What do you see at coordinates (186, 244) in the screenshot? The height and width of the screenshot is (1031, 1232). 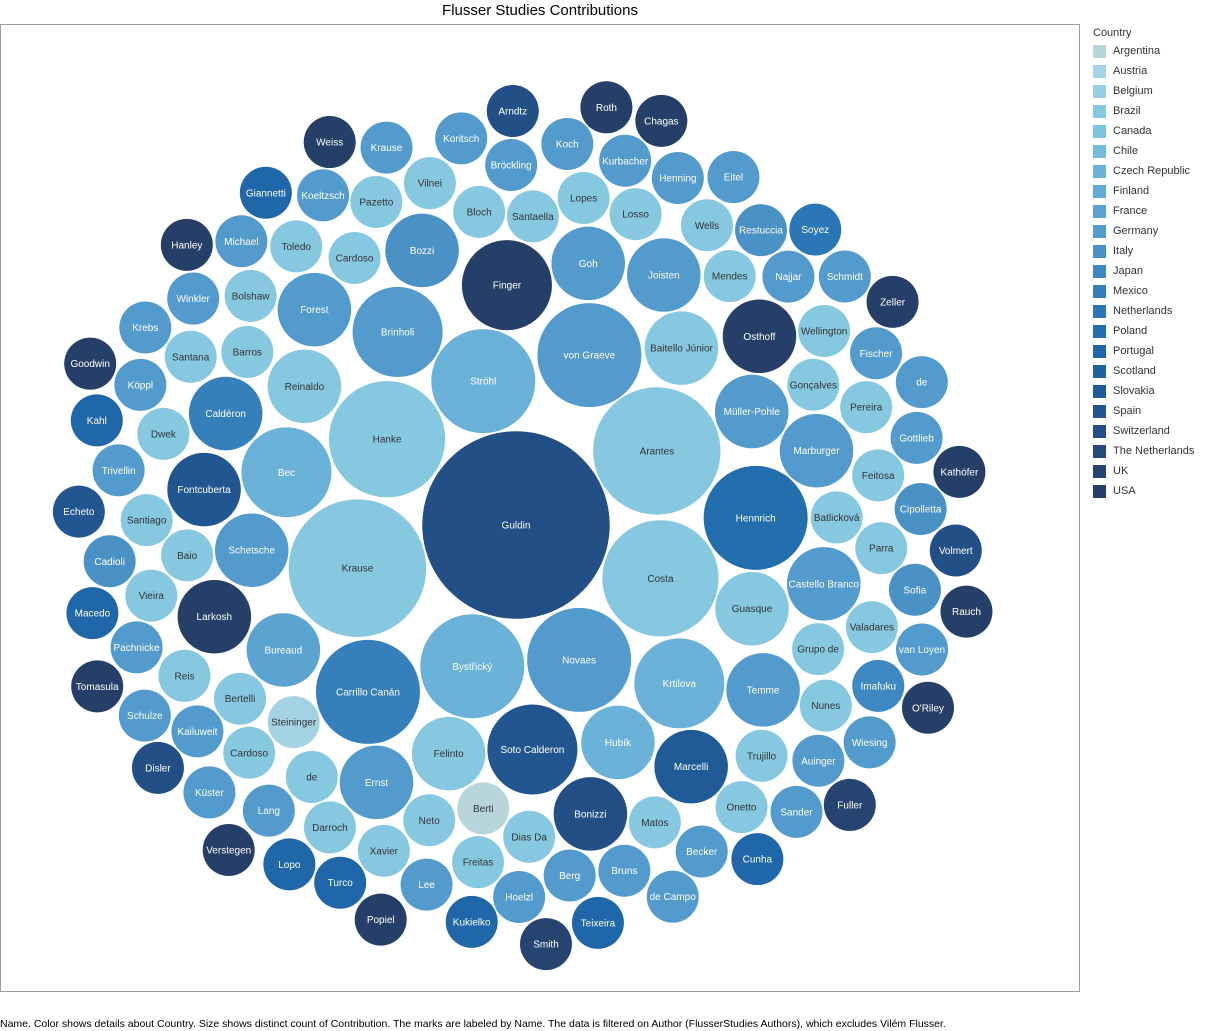 I see `bubble: Hanley` at bounding box center [186, 244].